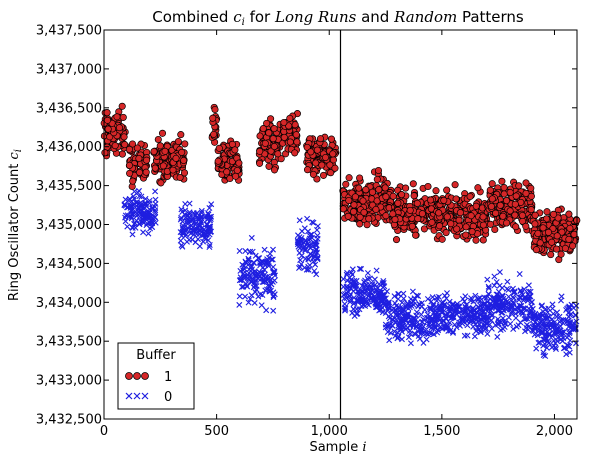 This screenshot has width=596, height=456. I want to click on y-tick-label: 3,435,000, so click(69, 225).